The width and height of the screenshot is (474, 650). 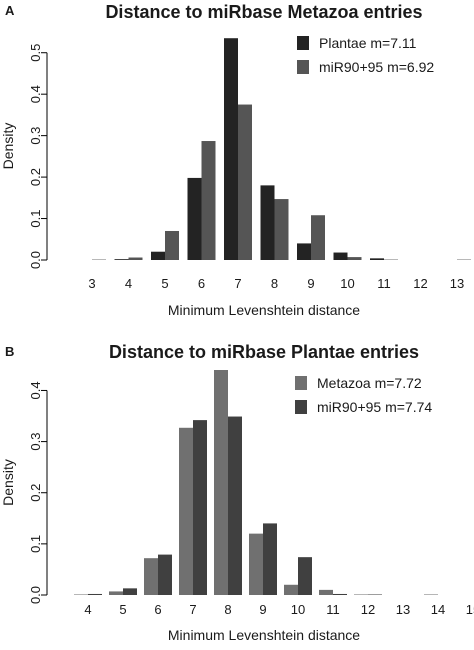 What do you see at coordinates (376, 67) in the screenshot?
I see `legend-label: miR90+95 m=6.92` at bounding box center [376, 67].